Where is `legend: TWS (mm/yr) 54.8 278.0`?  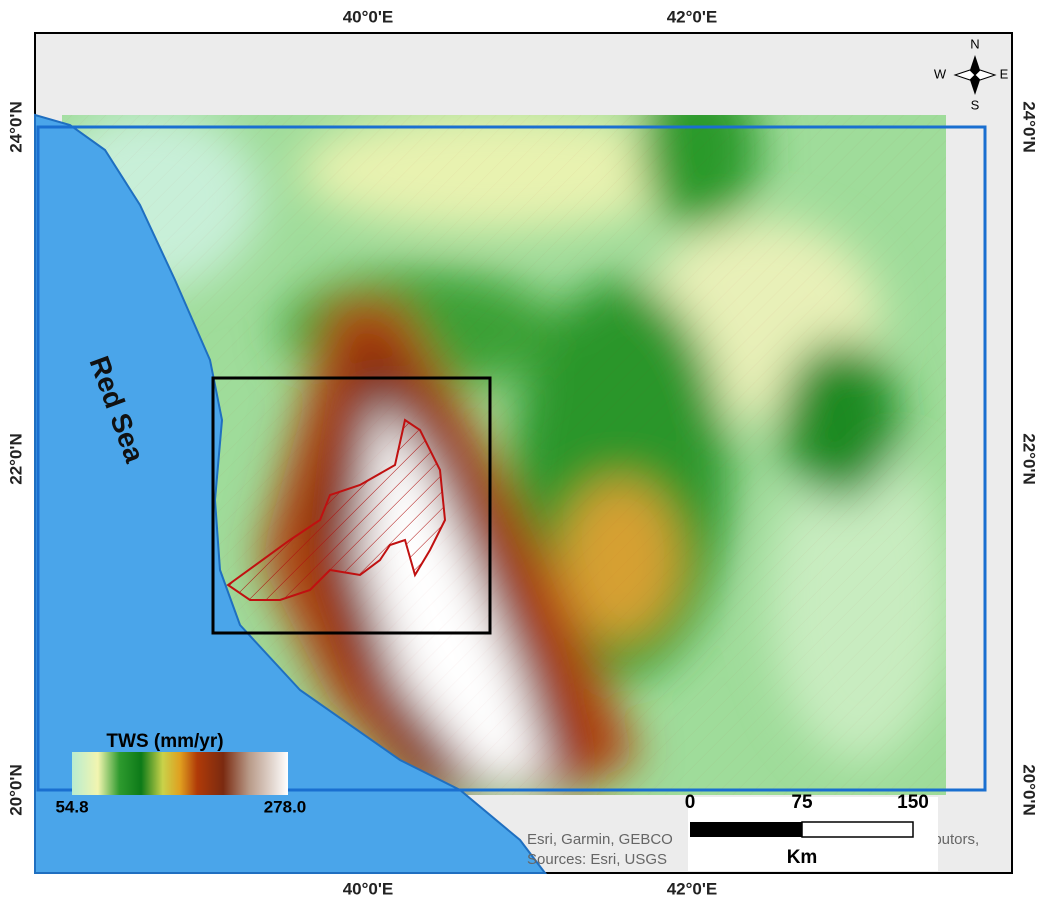
legend: TWS (mm/yr) 54.8 278.0 is located at coordinates (181, 773).